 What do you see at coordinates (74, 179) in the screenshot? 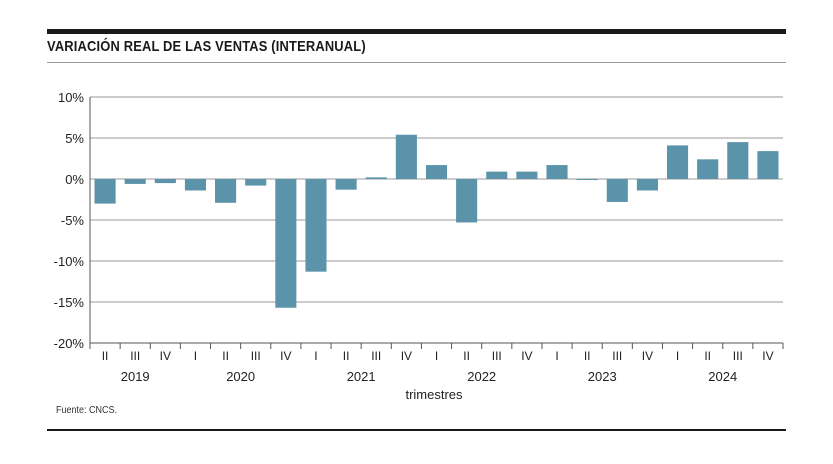
I see `y-tick-label: 0%` at bounding box center [74, 179].